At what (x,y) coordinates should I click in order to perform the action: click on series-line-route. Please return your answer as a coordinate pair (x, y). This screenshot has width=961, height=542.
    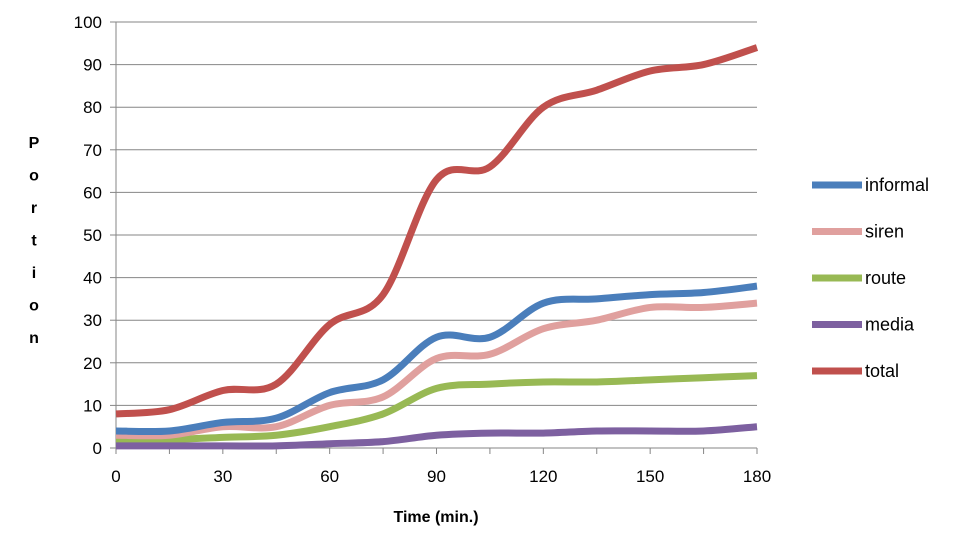
    Looking at the image, I should click on (436, 408).